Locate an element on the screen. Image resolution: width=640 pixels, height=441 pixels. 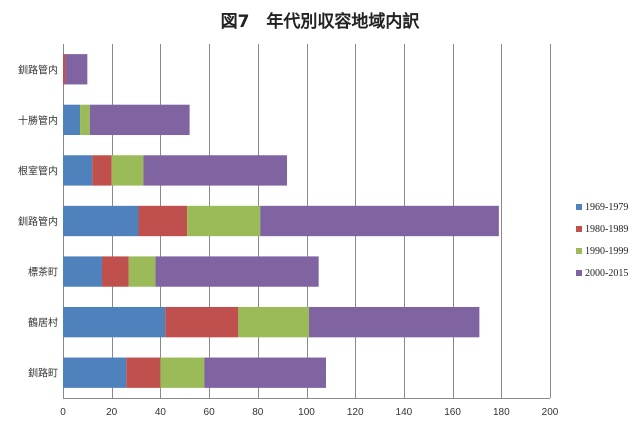
x-tick-label: 80 is located at coordinates (258, 412).